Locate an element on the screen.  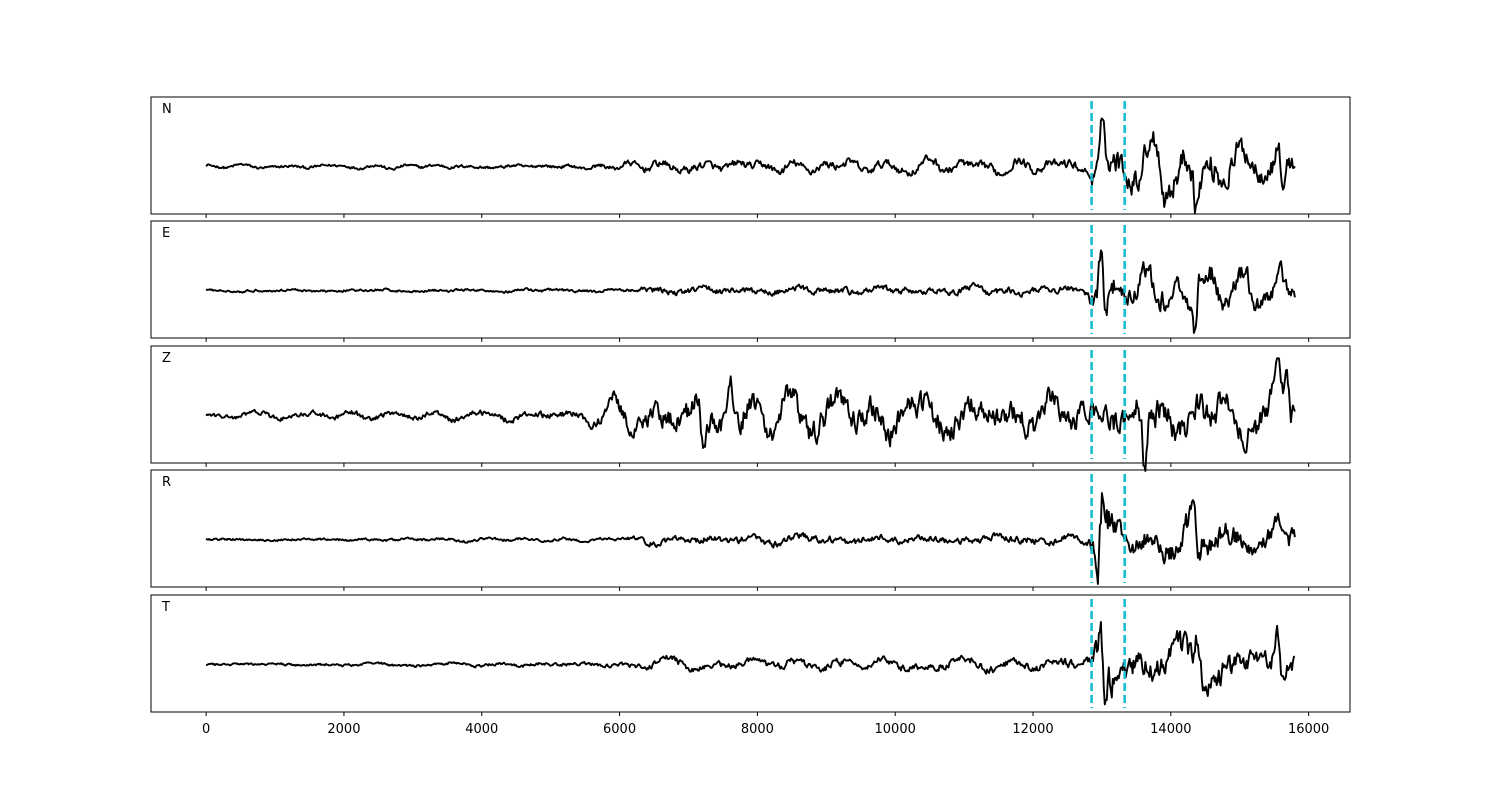
x-tick-label: 10000 is located at coordinates (895, 729).